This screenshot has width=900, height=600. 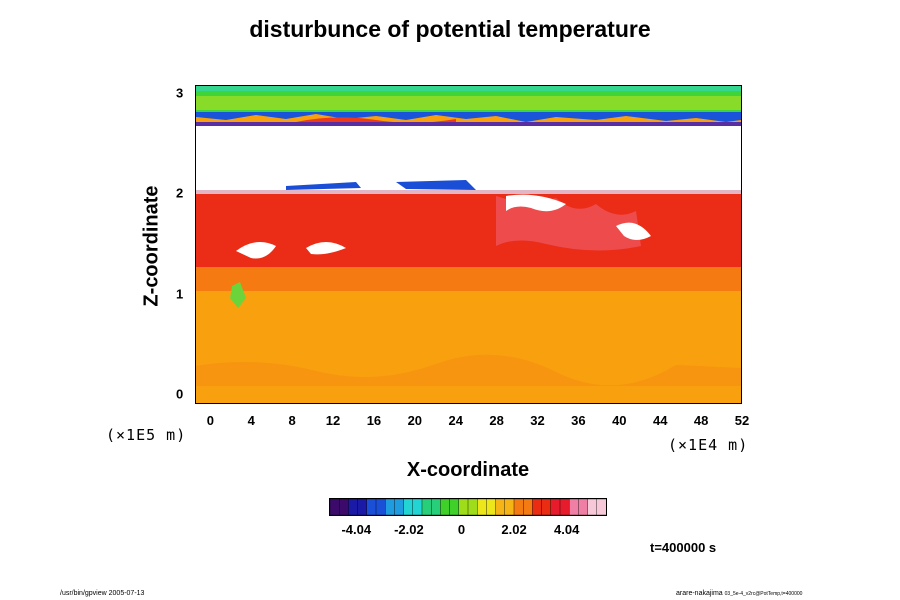 What do you see at coordinates (468, 159) in the screenshot?
I see `region-white-gap` at bounding box center [468, 159].